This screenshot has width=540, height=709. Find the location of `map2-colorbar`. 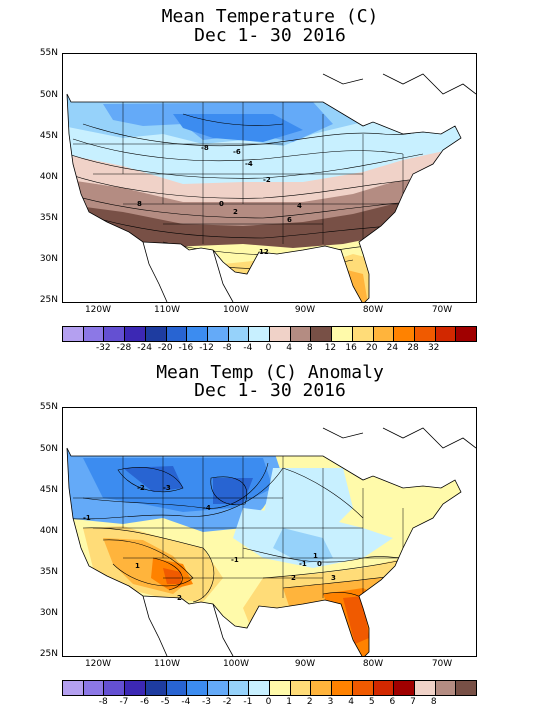

map2-colorbar is located at coordinates (269, 688).